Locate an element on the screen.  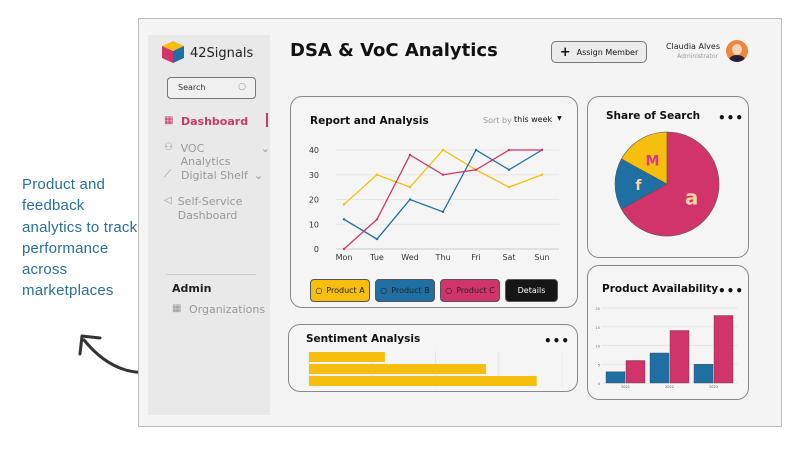
line-chart: 0 10 20 30 40 Mon Tue Wed Thu Fri Sat Sun is located at coordinates (434, 204).